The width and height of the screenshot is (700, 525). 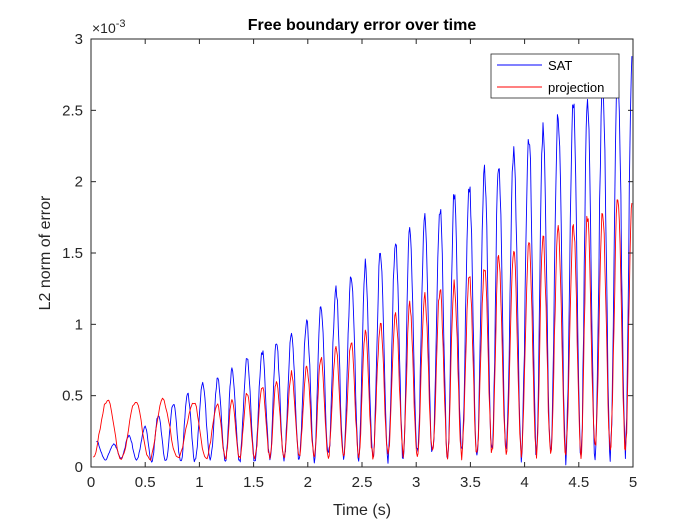 What do you see at coordinates (79, 324) in the screenshot?
I see `y-tick-label: 1` at bounding box center [79, 324].